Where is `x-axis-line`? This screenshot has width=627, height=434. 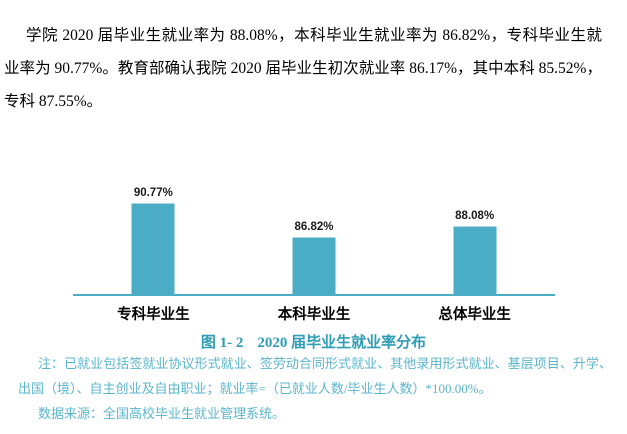
x-axis-line is located at coordinates (314, 295).